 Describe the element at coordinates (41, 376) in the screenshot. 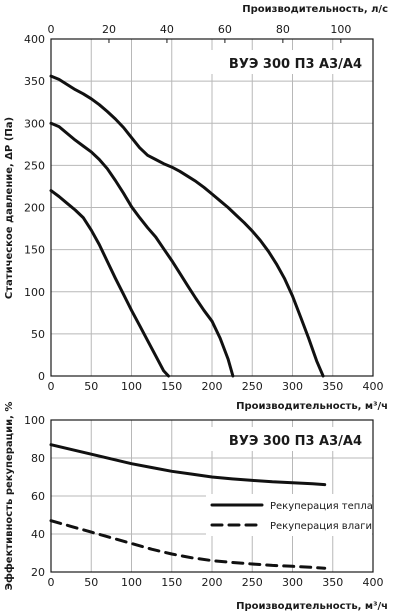

I see `top-y-tick-label: 0` at that location.